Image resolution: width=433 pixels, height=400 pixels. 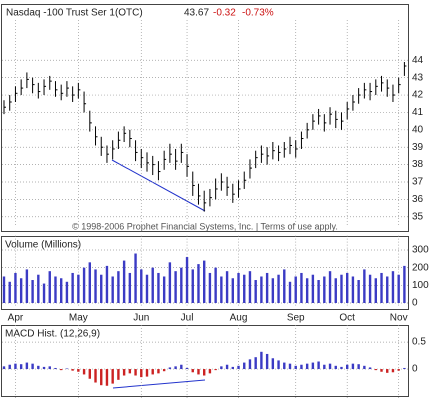 I want to click on y-tick-label: 39, so click(x=418, y=147).